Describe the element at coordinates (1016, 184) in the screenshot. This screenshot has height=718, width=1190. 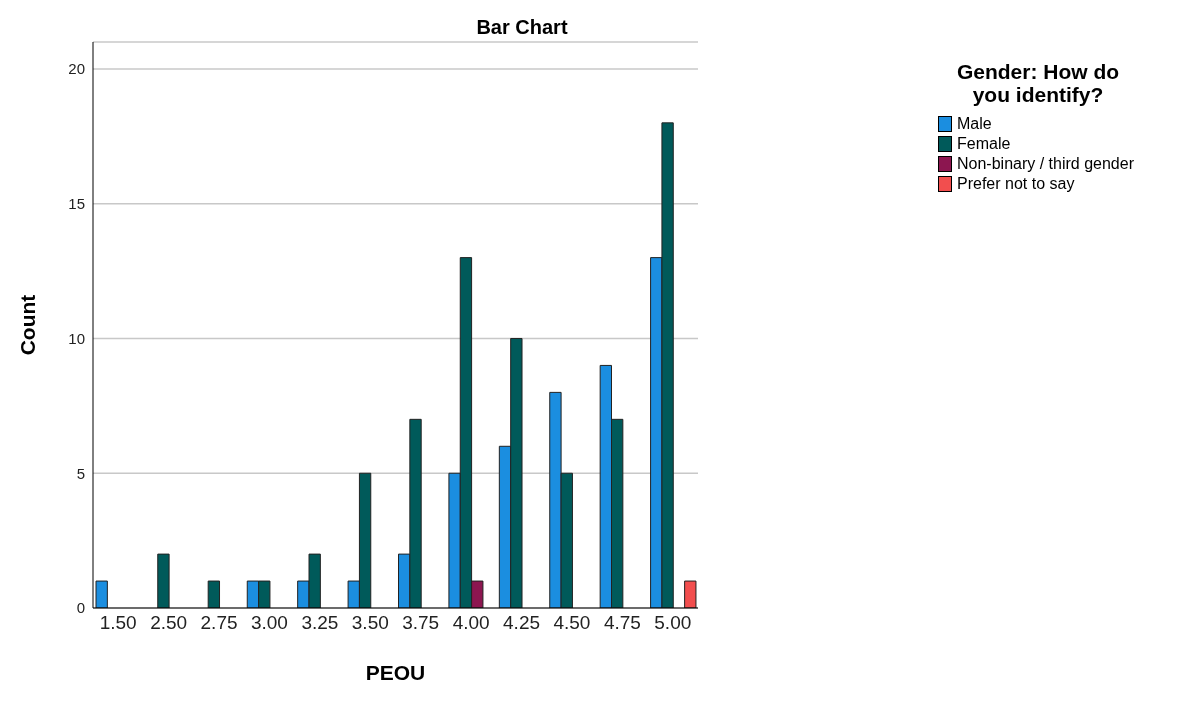
I see `legend-label: Prefer not to say` at that location.